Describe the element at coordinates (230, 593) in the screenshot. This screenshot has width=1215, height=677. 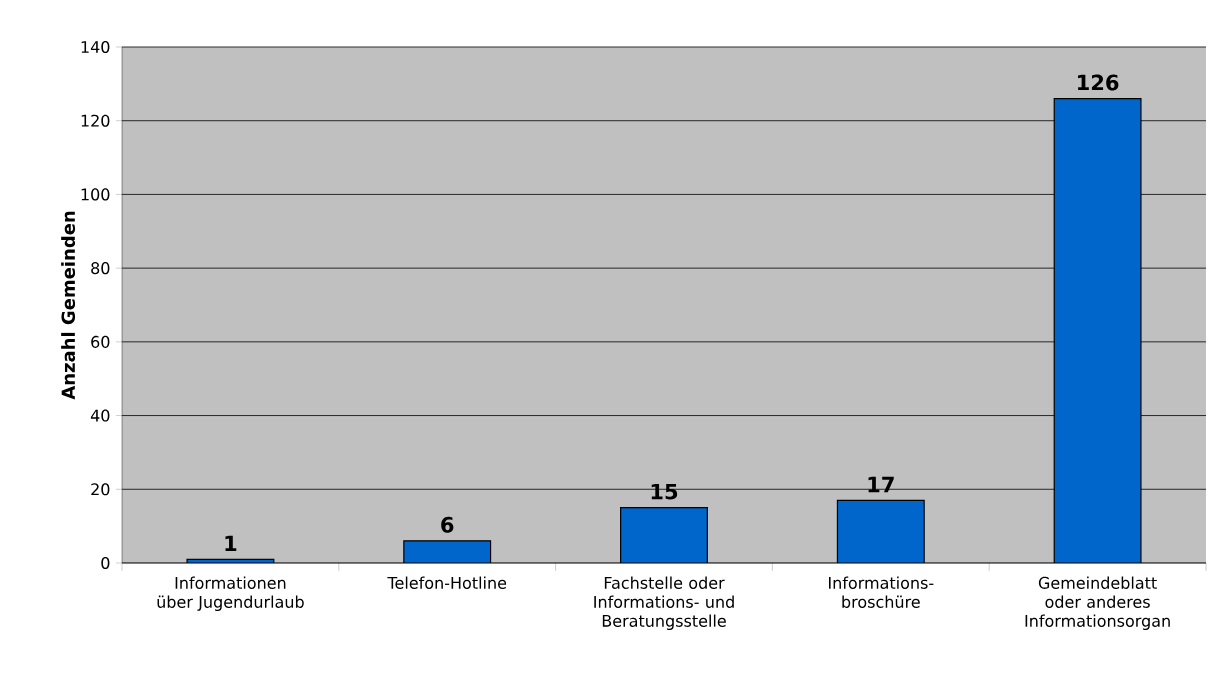
I see `x-tick-label: Informationen über Jugendurlaub` at that location.